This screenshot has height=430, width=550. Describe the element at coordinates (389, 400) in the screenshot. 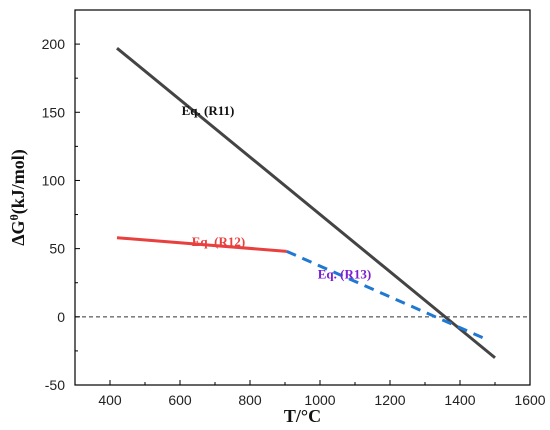

I see `x-tick-label: 1200` at that location.